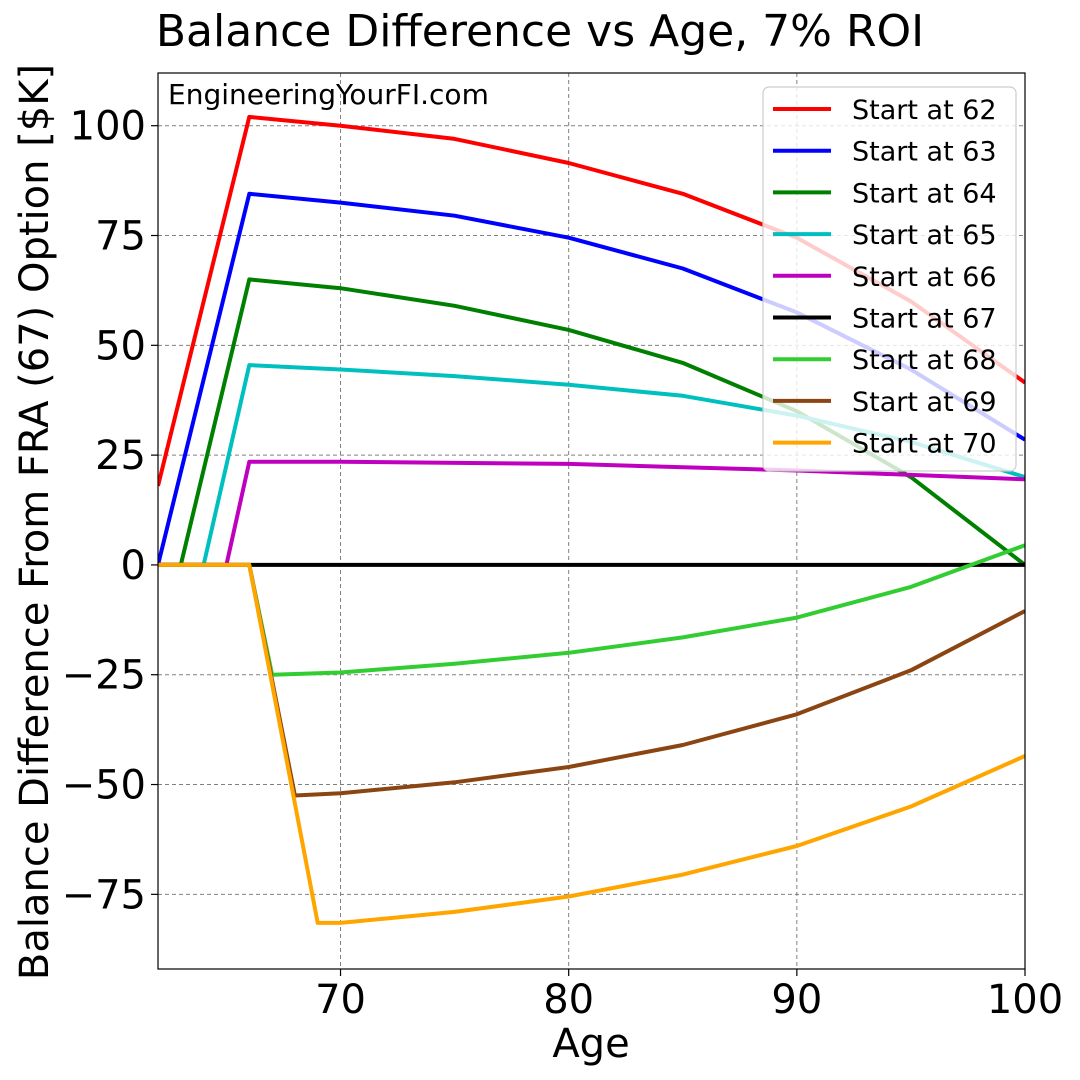  What do you see at coordinates (104, 895) in the screenshot?
I see `y-tick-label: −75` at bounding box center [104, 895].